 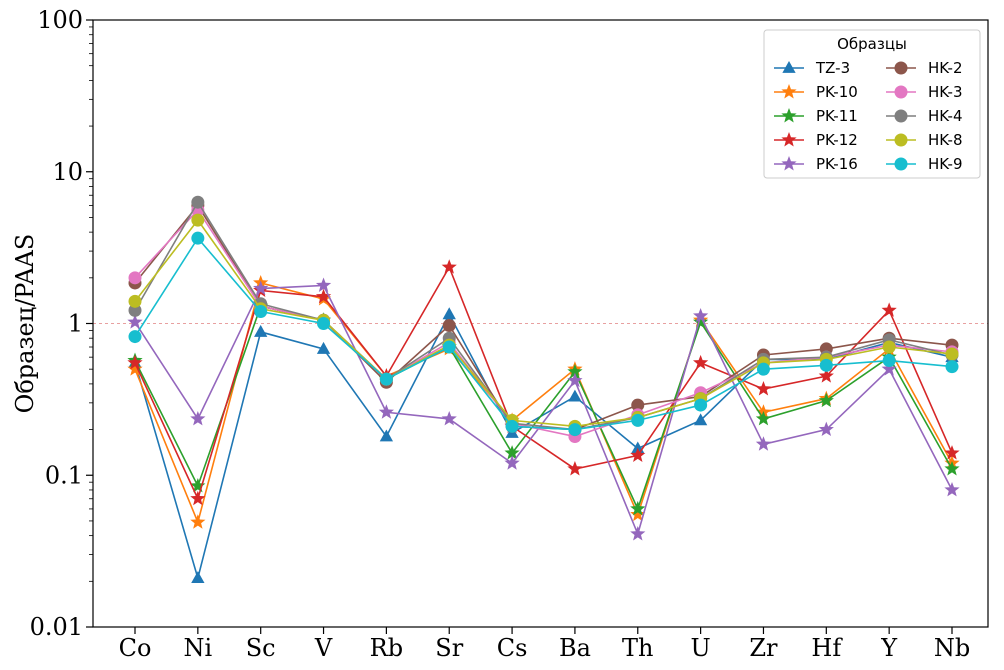 I want to click on data-point-hk-9-y, so click(x=889, y=361).